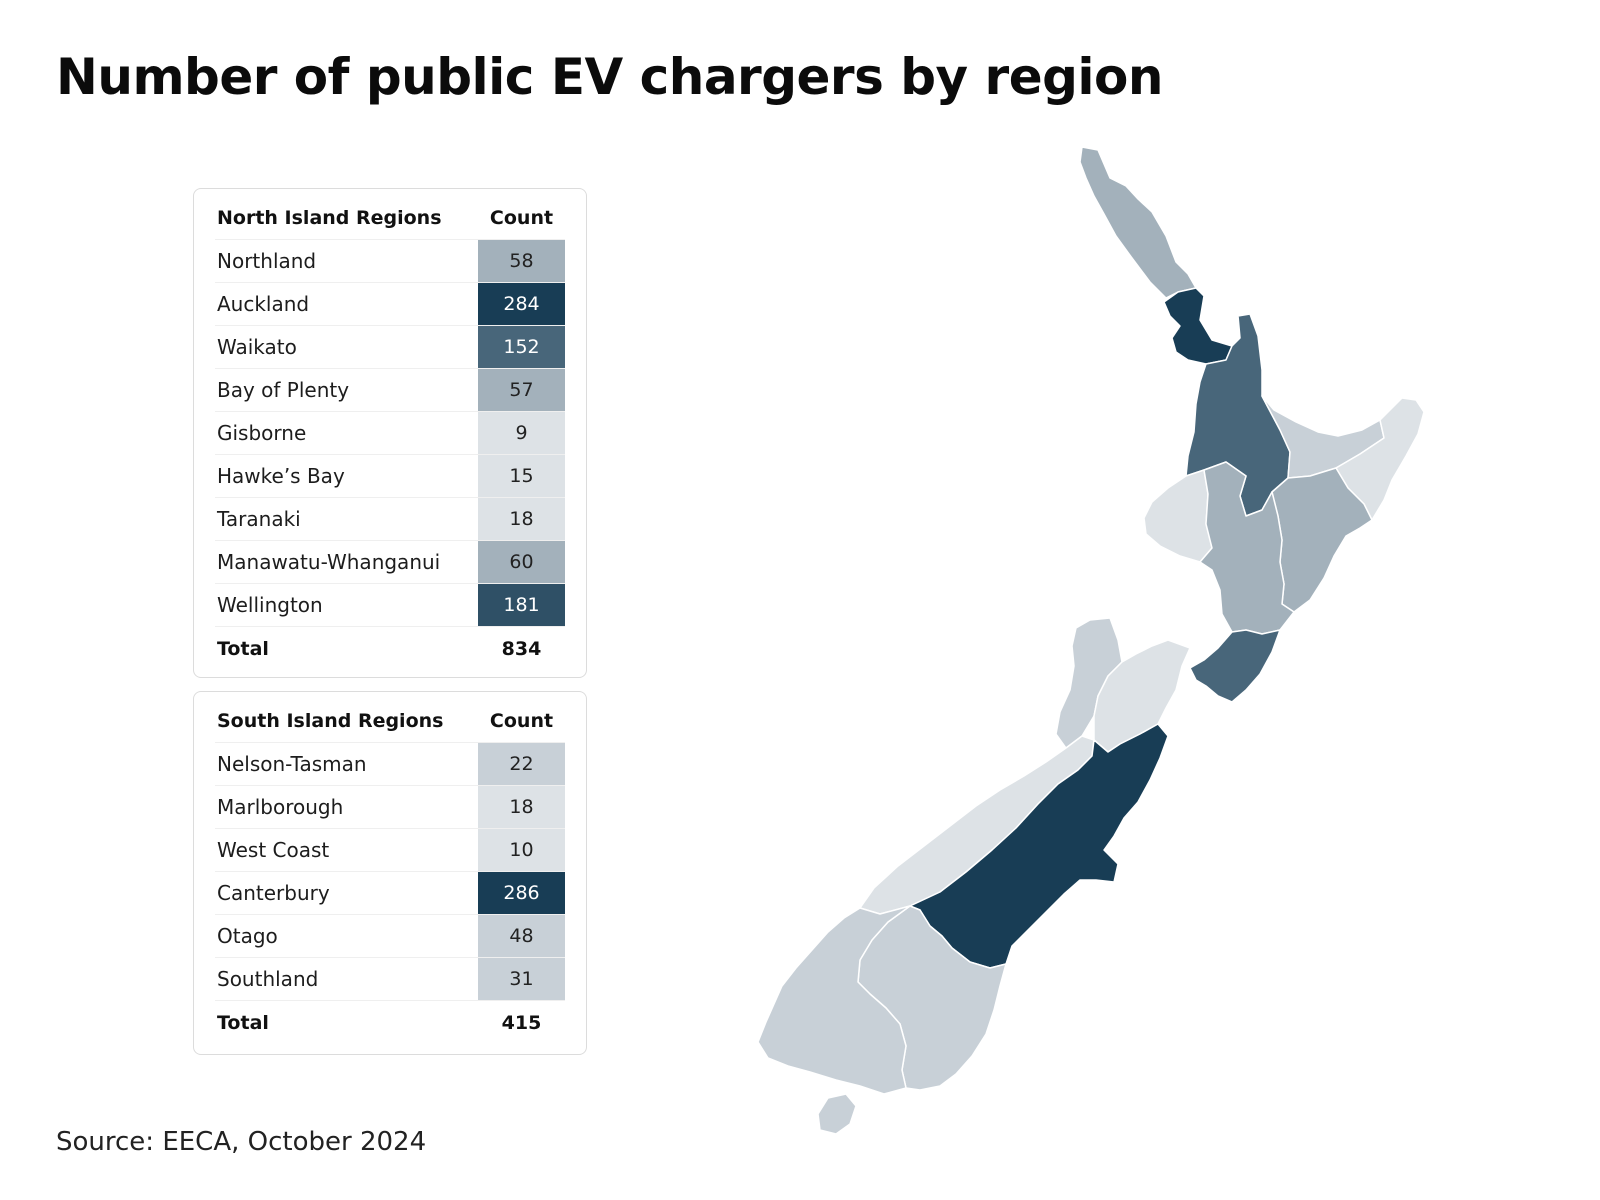  Describe the element at coordinates (390, 605) in the screenshot. I see `table-row: Wellington 181` at that location.